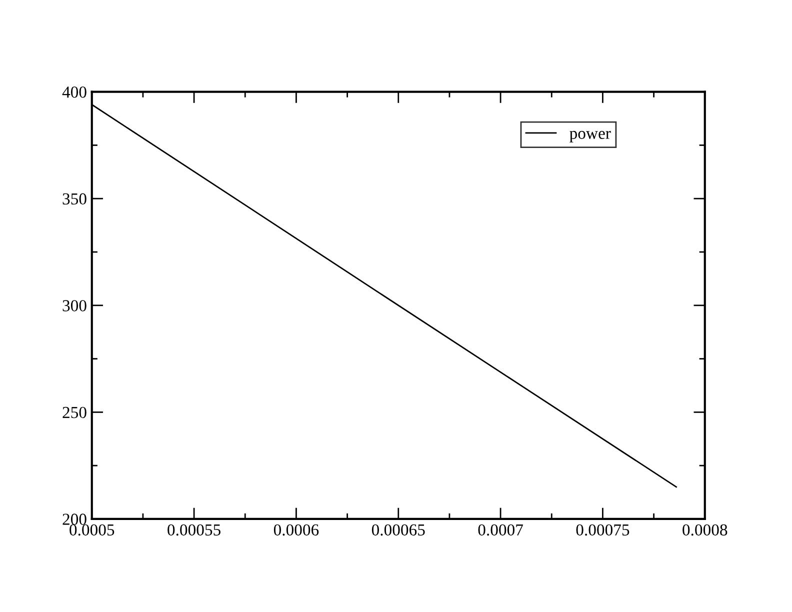  I want to click on legend-label: power, so click(590, 136).